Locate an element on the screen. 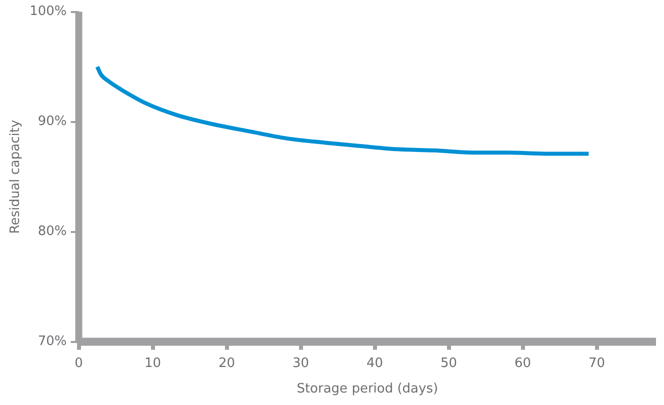  x-tick-label: 60 is located at coordinates (523, 363).